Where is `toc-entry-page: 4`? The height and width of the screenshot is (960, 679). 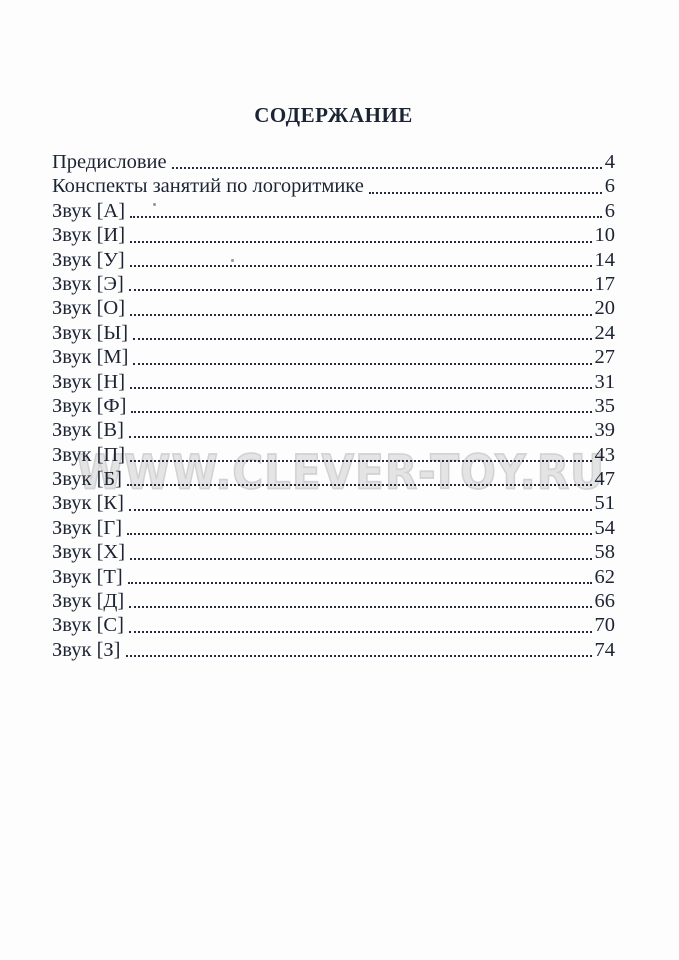 toc-entry-page: 4 is located at coordinates (609, 161).